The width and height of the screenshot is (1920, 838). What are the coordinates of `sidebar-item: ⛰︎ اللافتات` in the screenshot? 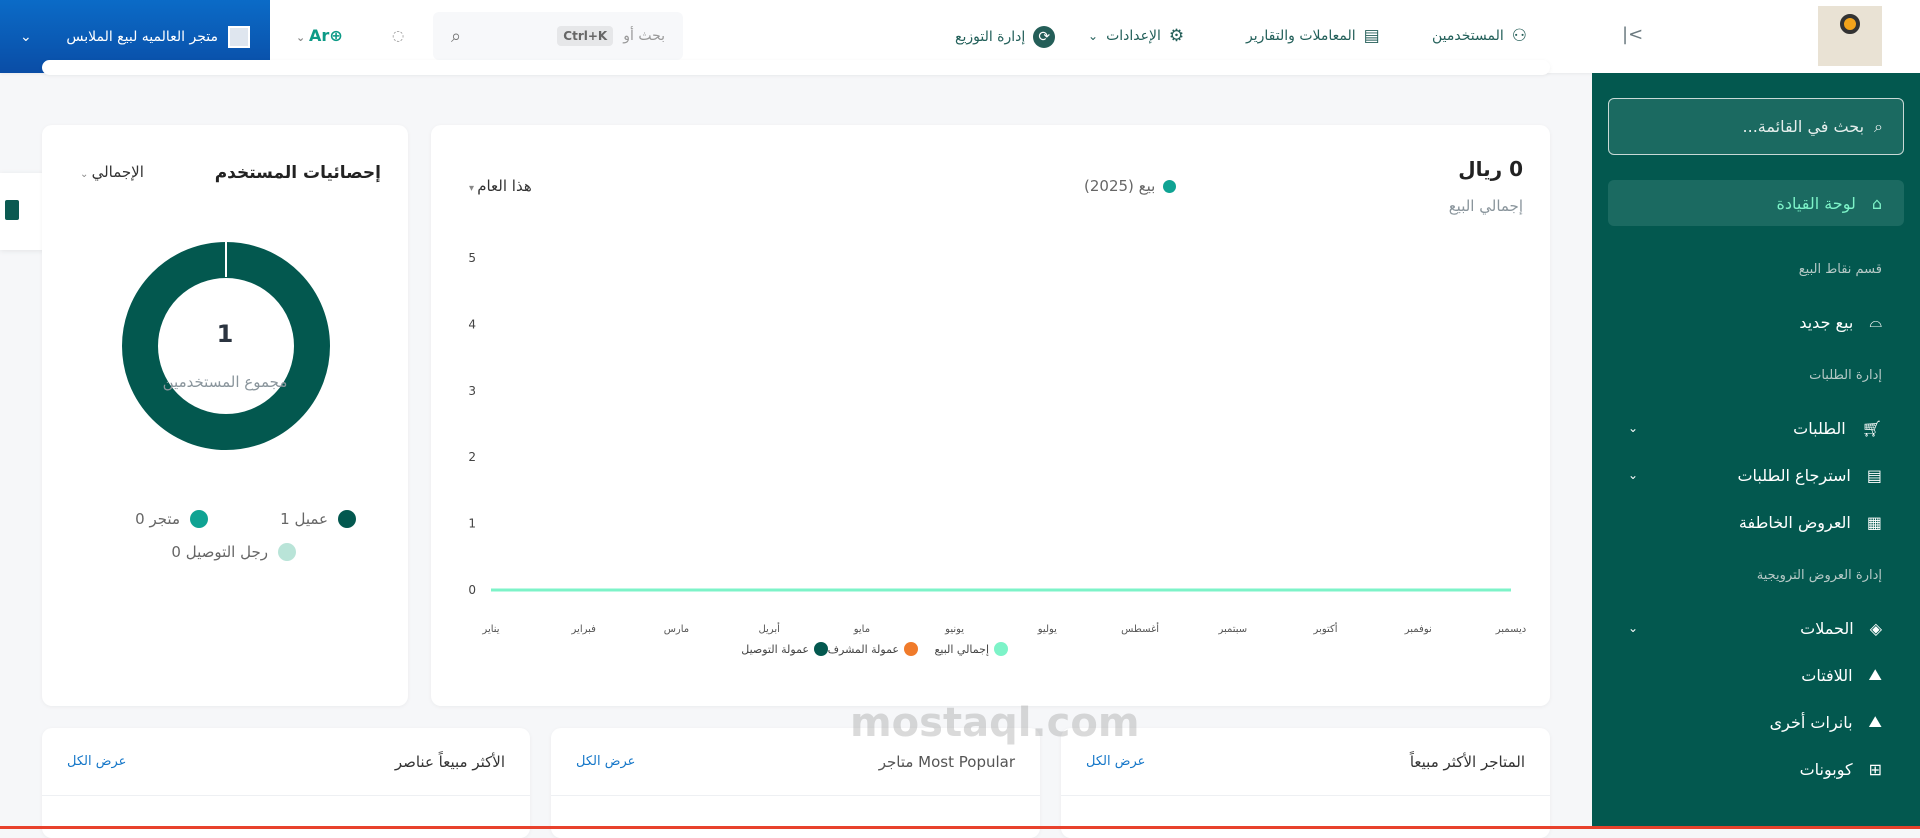 It's located at (1756, 675).